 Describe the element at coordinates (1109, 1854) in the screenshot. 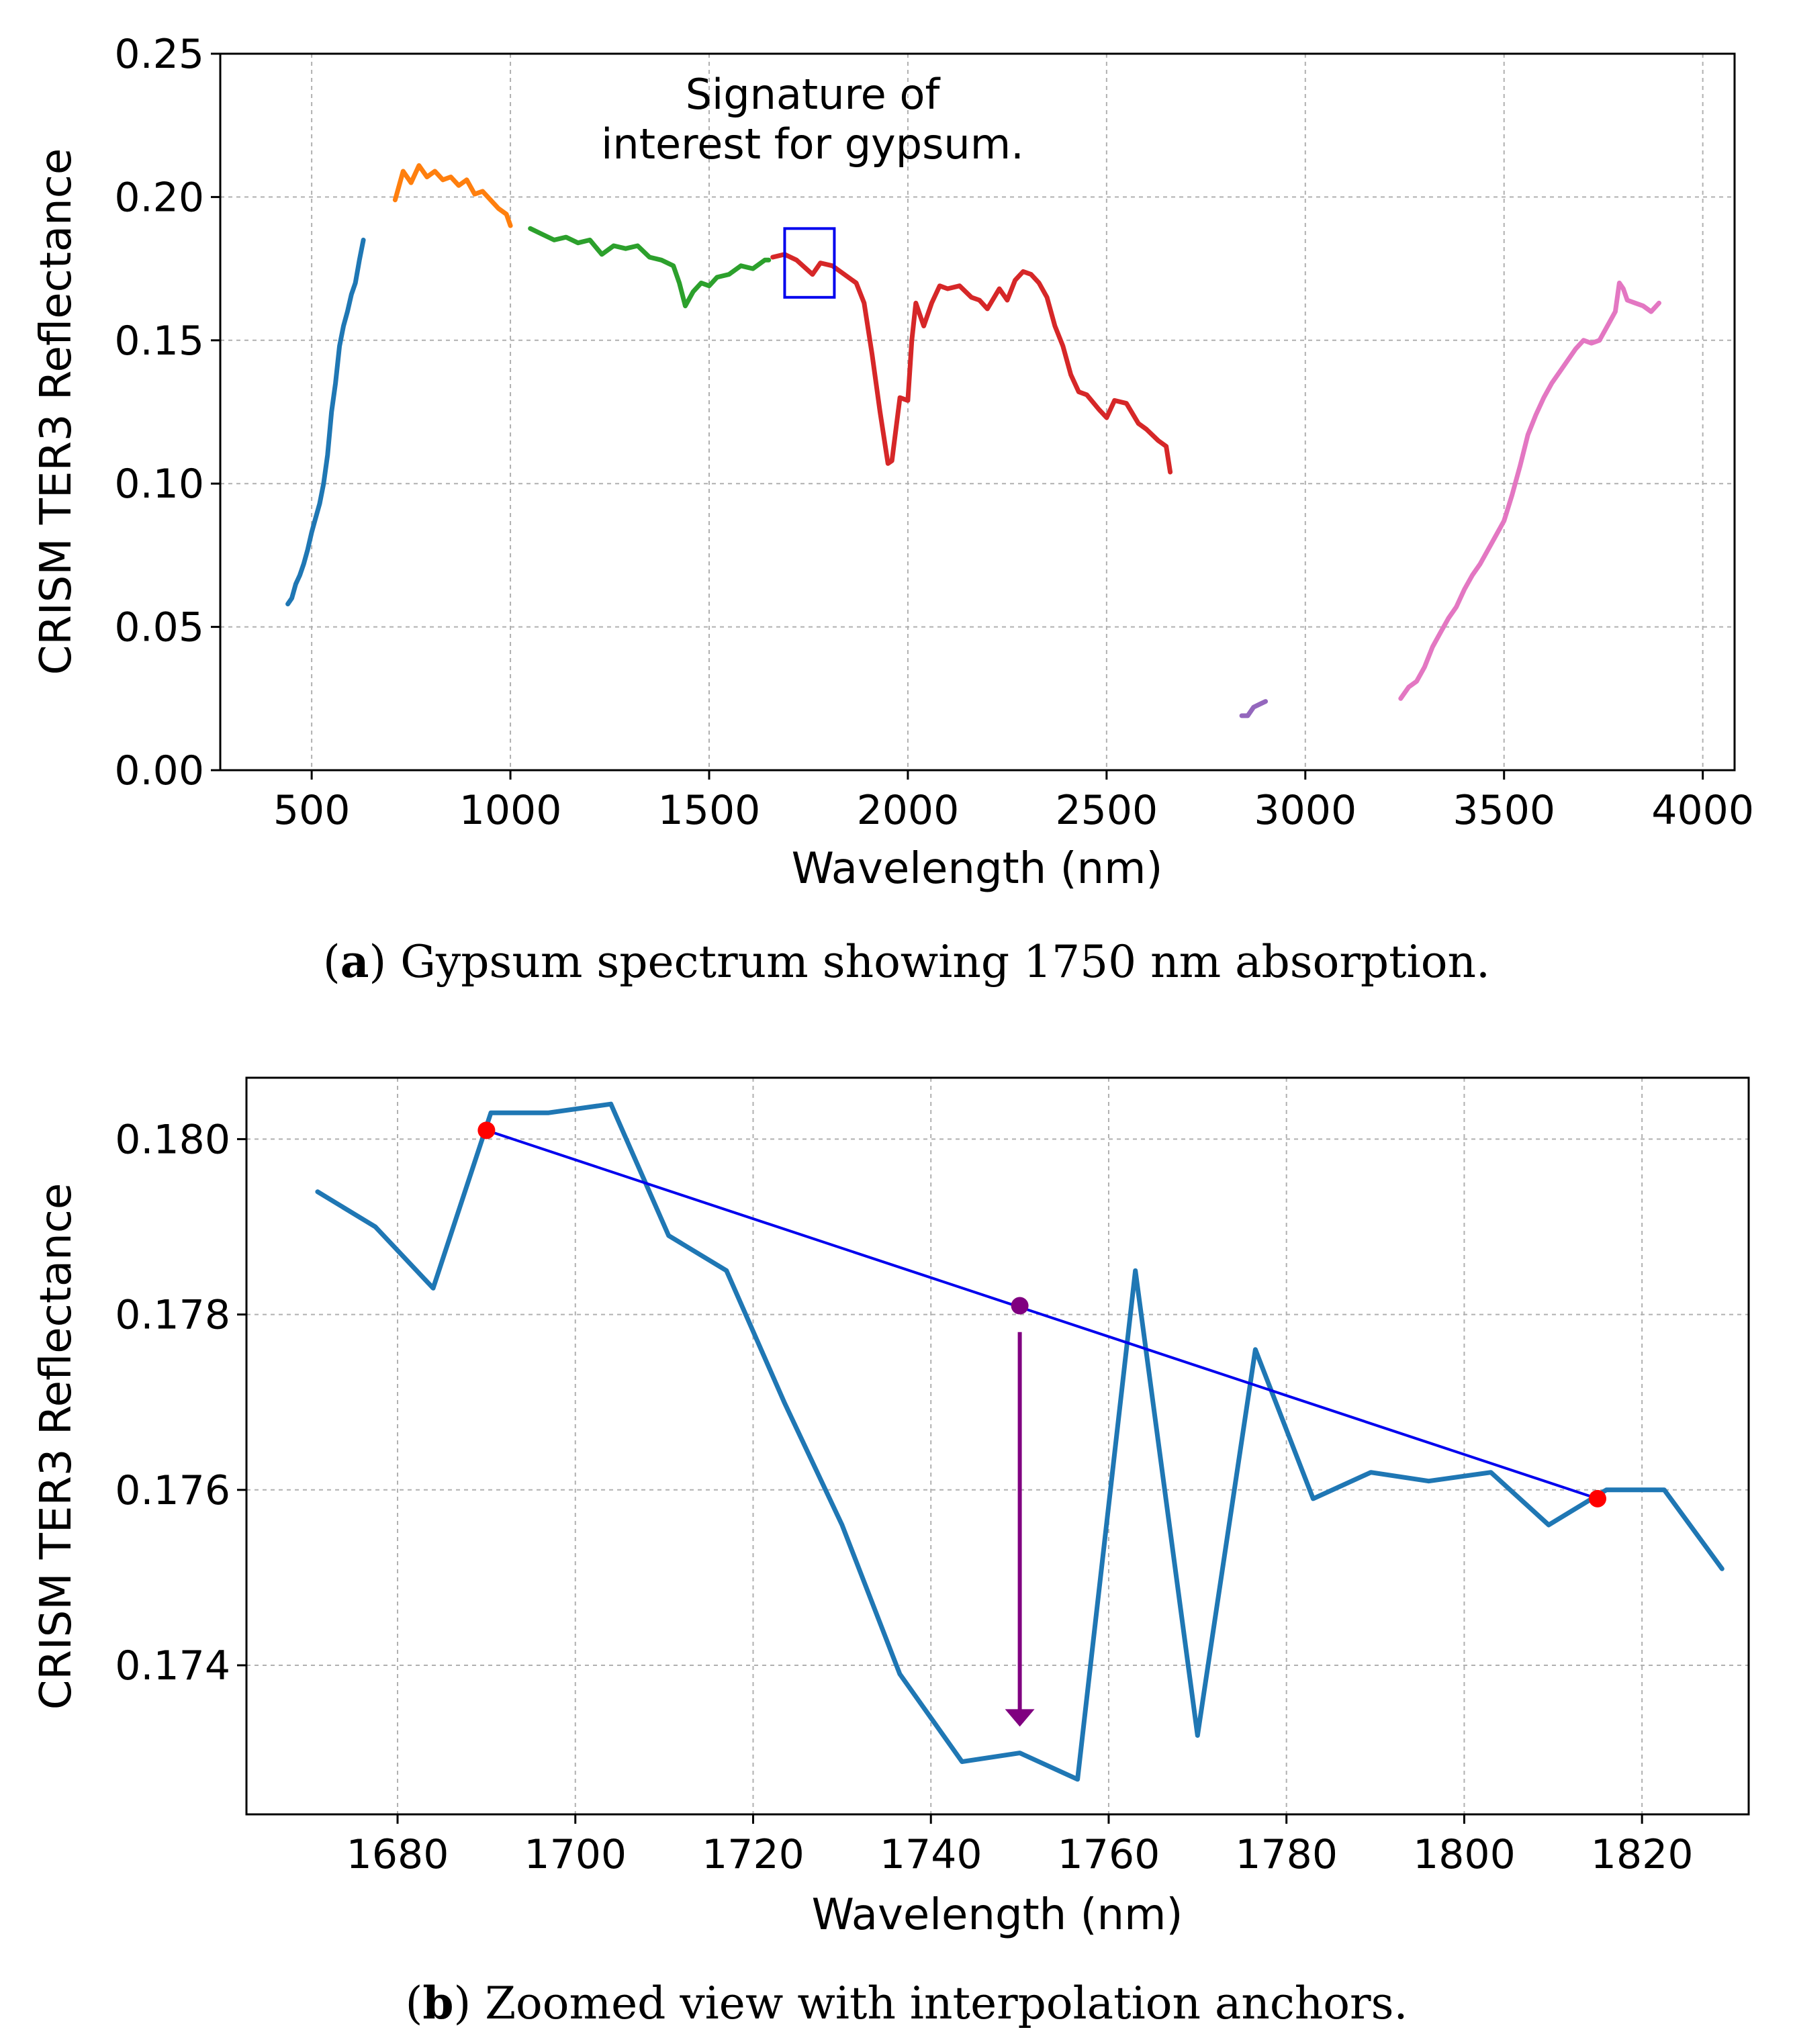

I see `x-tick-label: 1760` at that location.